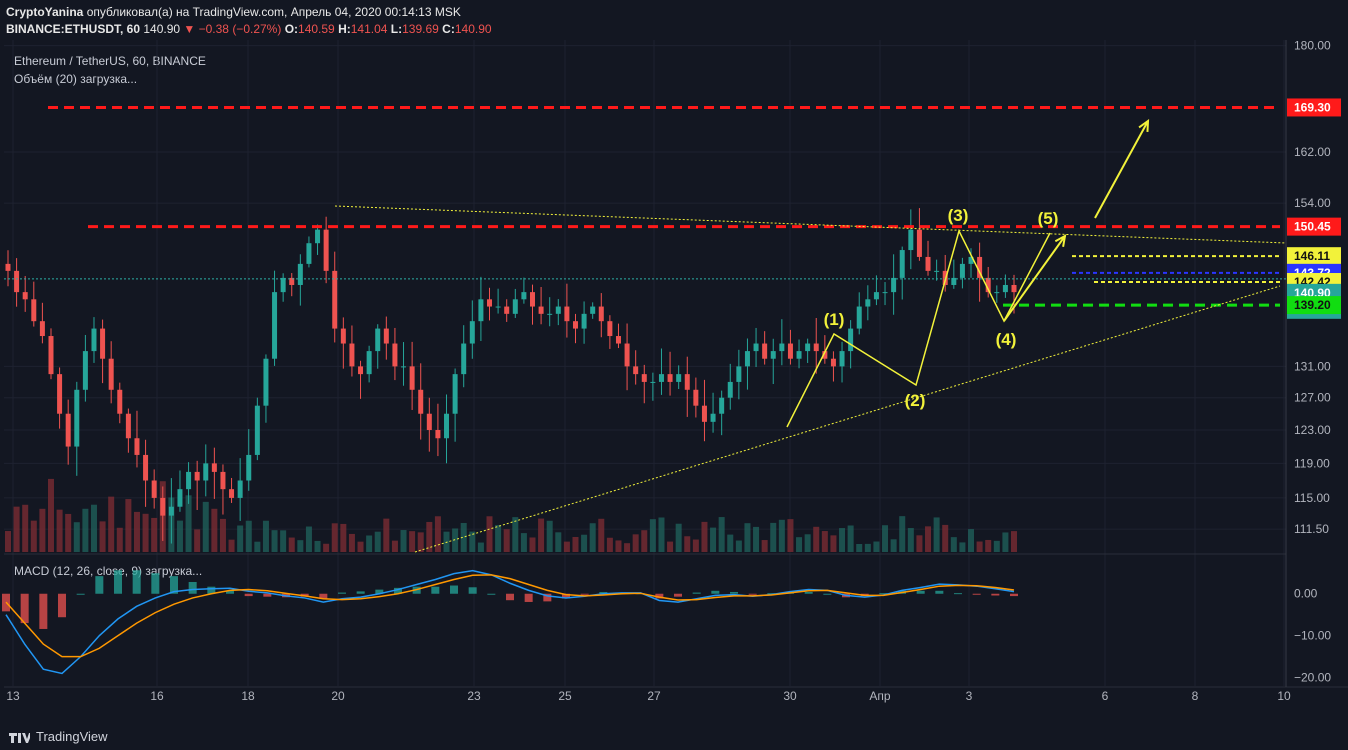  Describe the element at coordinates (110, 61) in the screenshot. I see `chart-title: Ethereum / TetherUS, 60, BINANCE` at that location.